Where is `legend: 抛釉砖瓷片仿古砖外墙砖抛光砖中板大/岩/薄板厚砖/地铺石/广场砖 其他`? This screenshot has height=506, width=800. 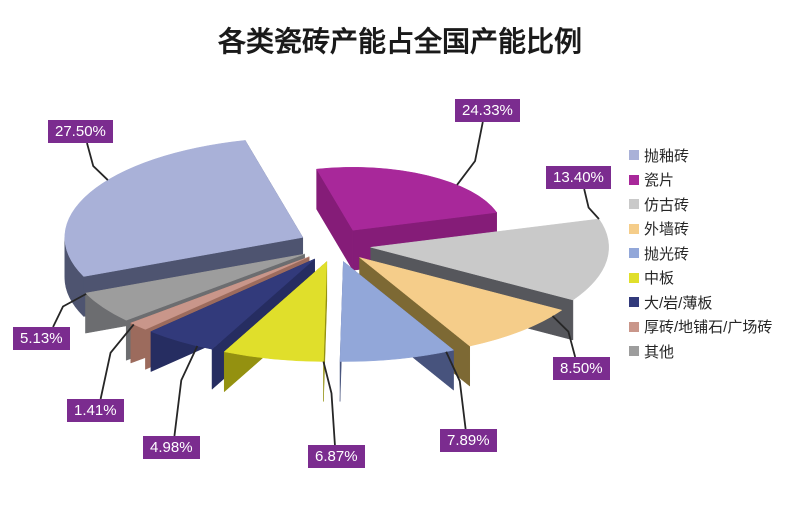
legend: 抛釉砖瓷片仿古砖外墙砖抛光砖中板大/岩/薄板厚砖/地铺石/广场砖 其他 is located at coordinates (700, 253).